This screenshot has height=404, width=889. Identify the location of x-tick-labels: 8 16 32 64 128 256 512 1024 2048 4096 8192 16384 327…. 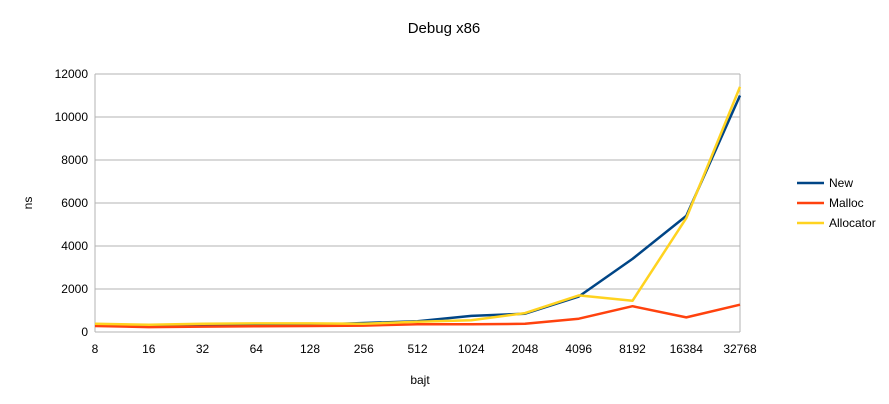
(424, 349).